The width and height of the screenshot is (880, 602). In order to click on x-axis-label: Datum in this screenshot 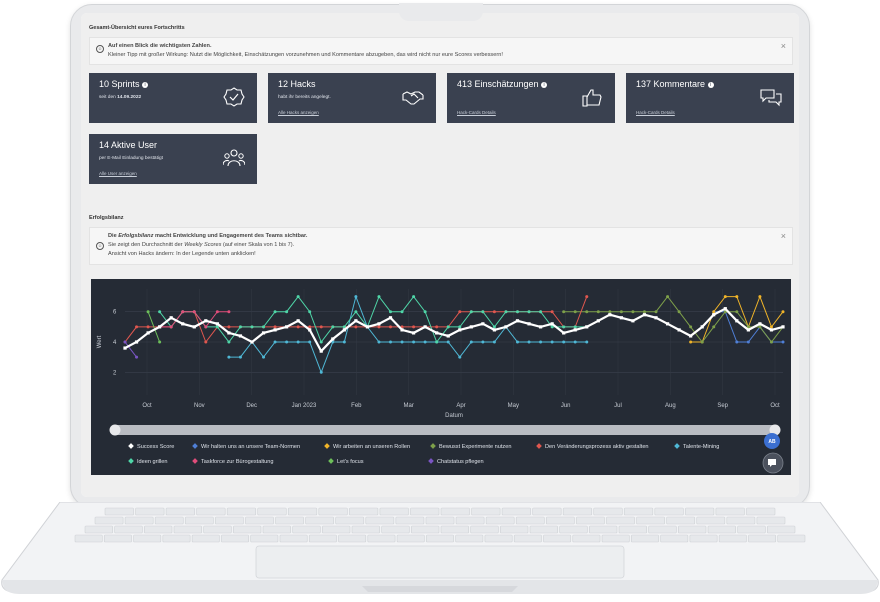, I will do `click(454, 416)`.